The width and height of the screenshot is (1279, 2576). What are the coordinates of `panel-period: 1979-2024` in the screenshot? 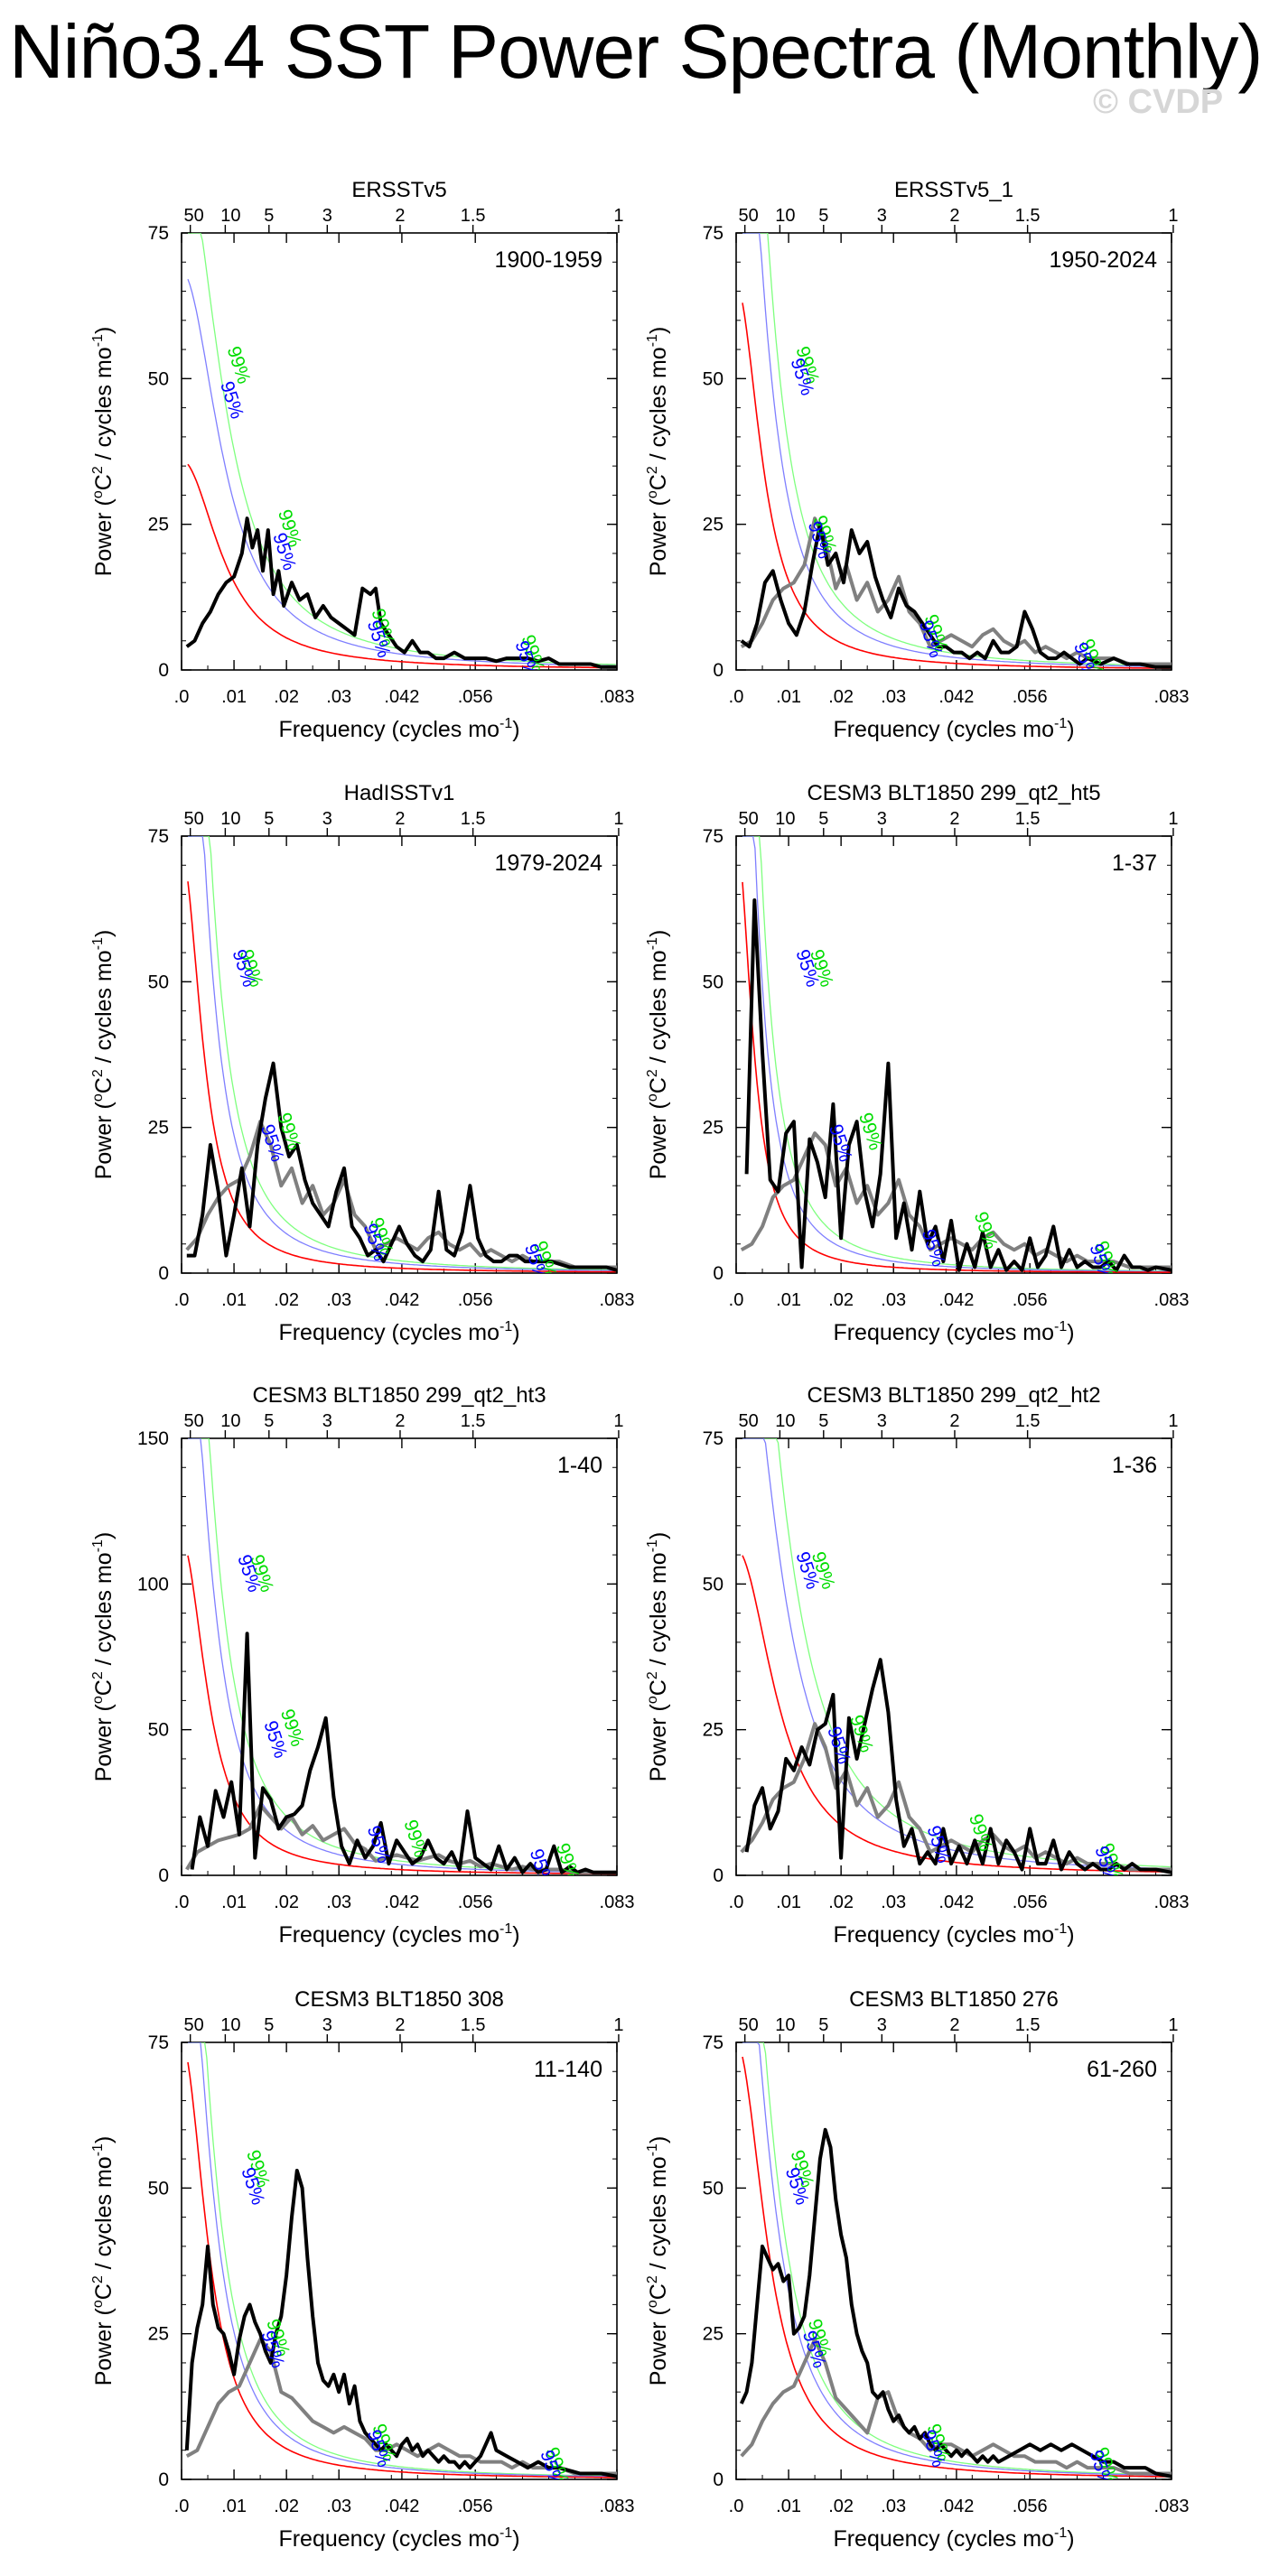 It's located at (548, 863).